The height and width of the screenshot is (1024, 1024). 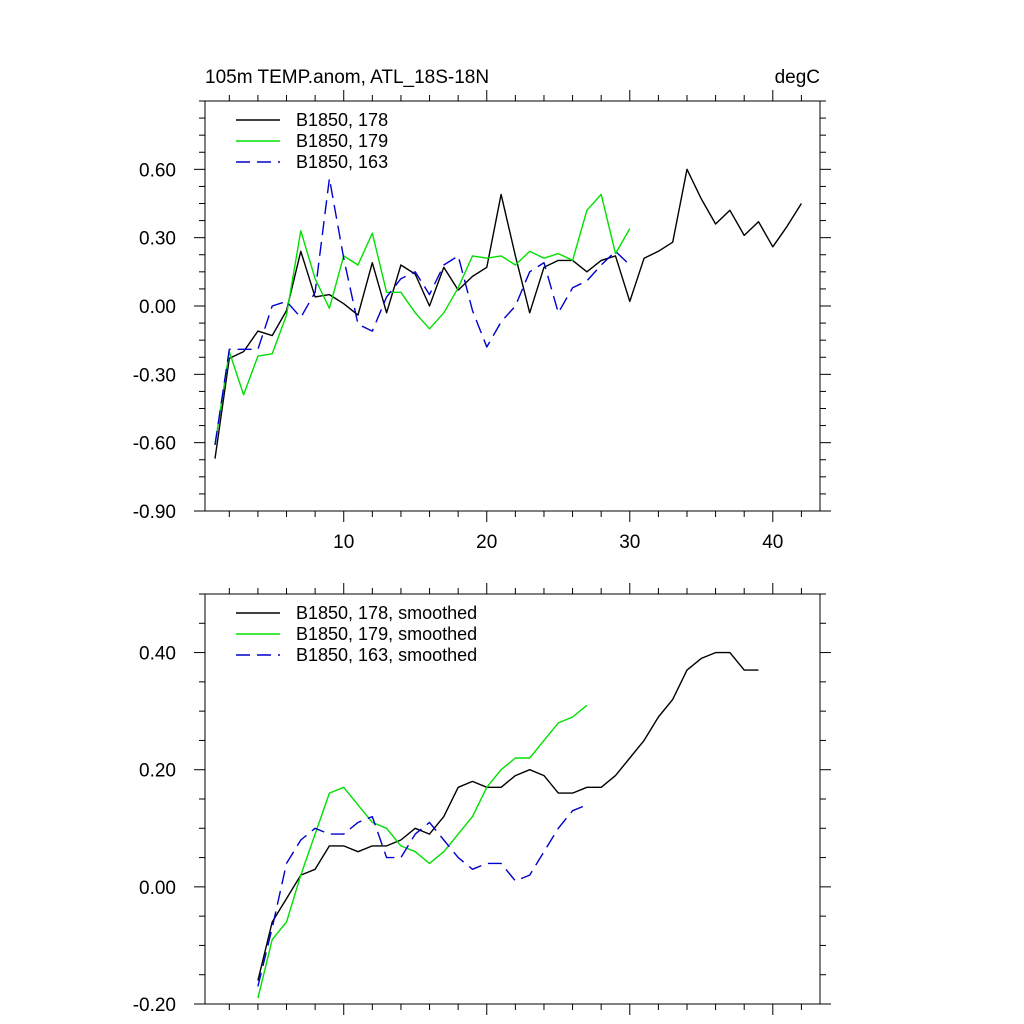 I want to click on series-line-b1850-179-smoothed, so click(x=422, y=851).